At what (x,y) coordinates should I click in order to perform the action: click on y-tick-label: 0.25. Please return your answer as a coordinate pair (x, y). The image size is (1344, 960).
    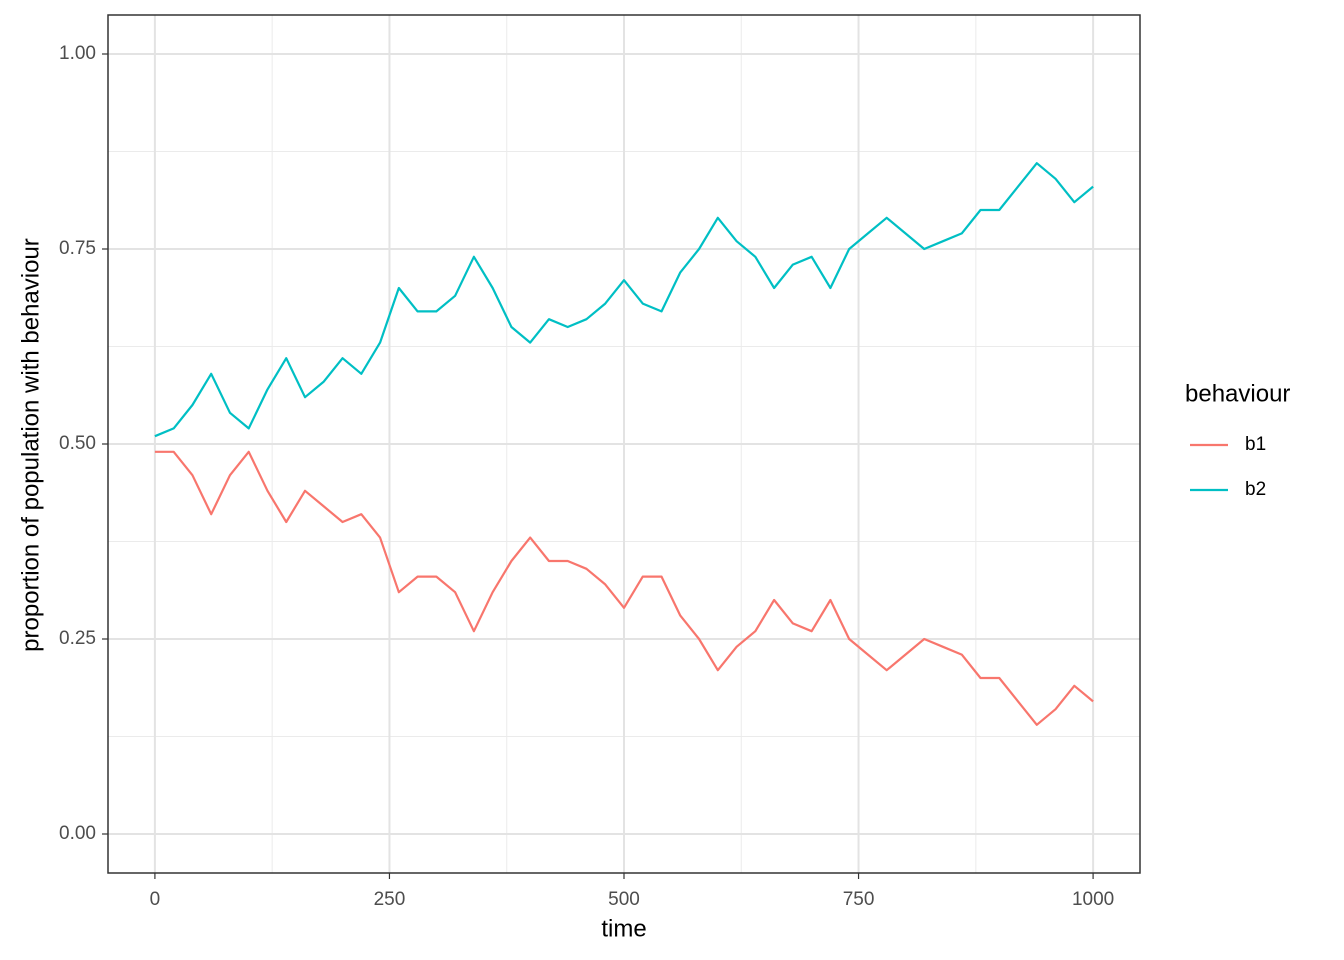
    Looking at the image, I should click on (77, 638).